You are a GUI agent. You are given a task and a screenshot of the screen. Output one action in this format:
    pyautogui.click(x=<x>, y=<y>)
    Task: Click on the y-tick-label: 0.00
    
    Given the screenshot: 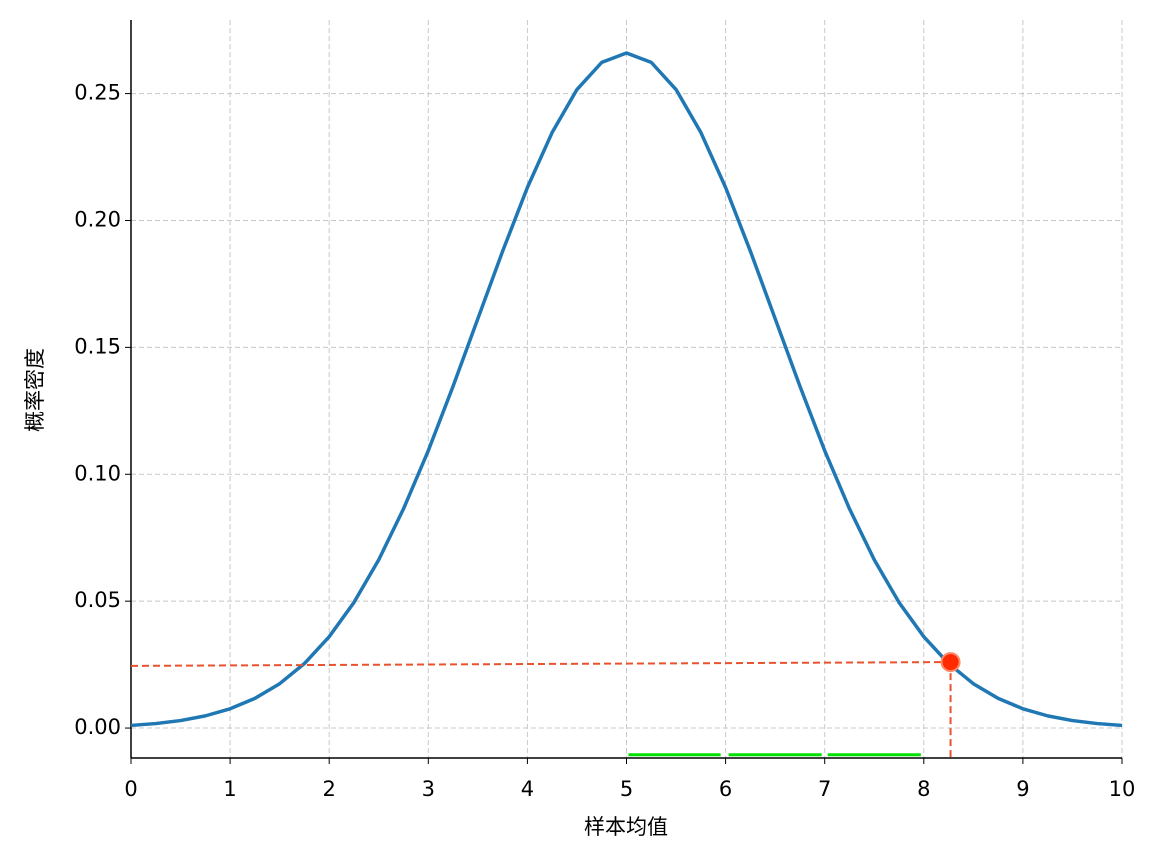 What is the action you would take?
    pyautogui.click(x=97, y=727)
    